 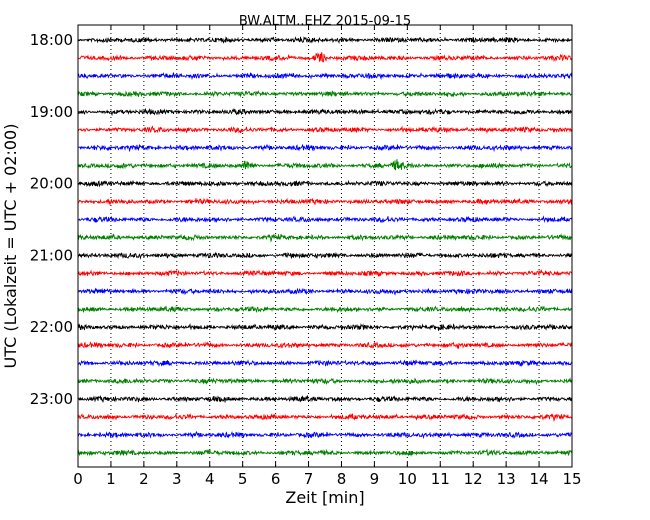 I want to click on x-tick-label: 8, so click(x=342, y=479).